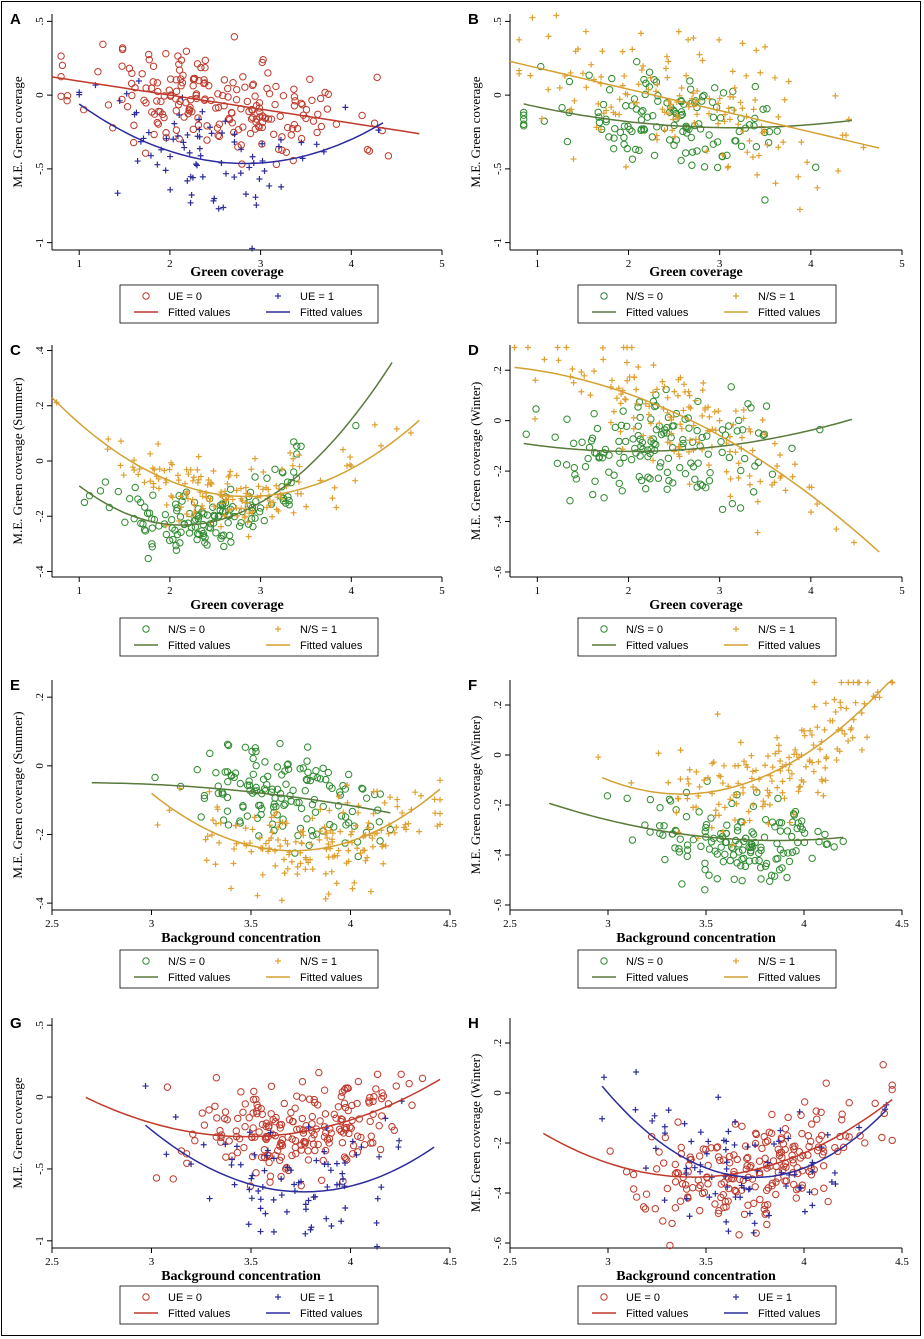 The width and height of the screenshot is (924, 1339). I want to click on legend-label: UE = 0, so click(185, 297).